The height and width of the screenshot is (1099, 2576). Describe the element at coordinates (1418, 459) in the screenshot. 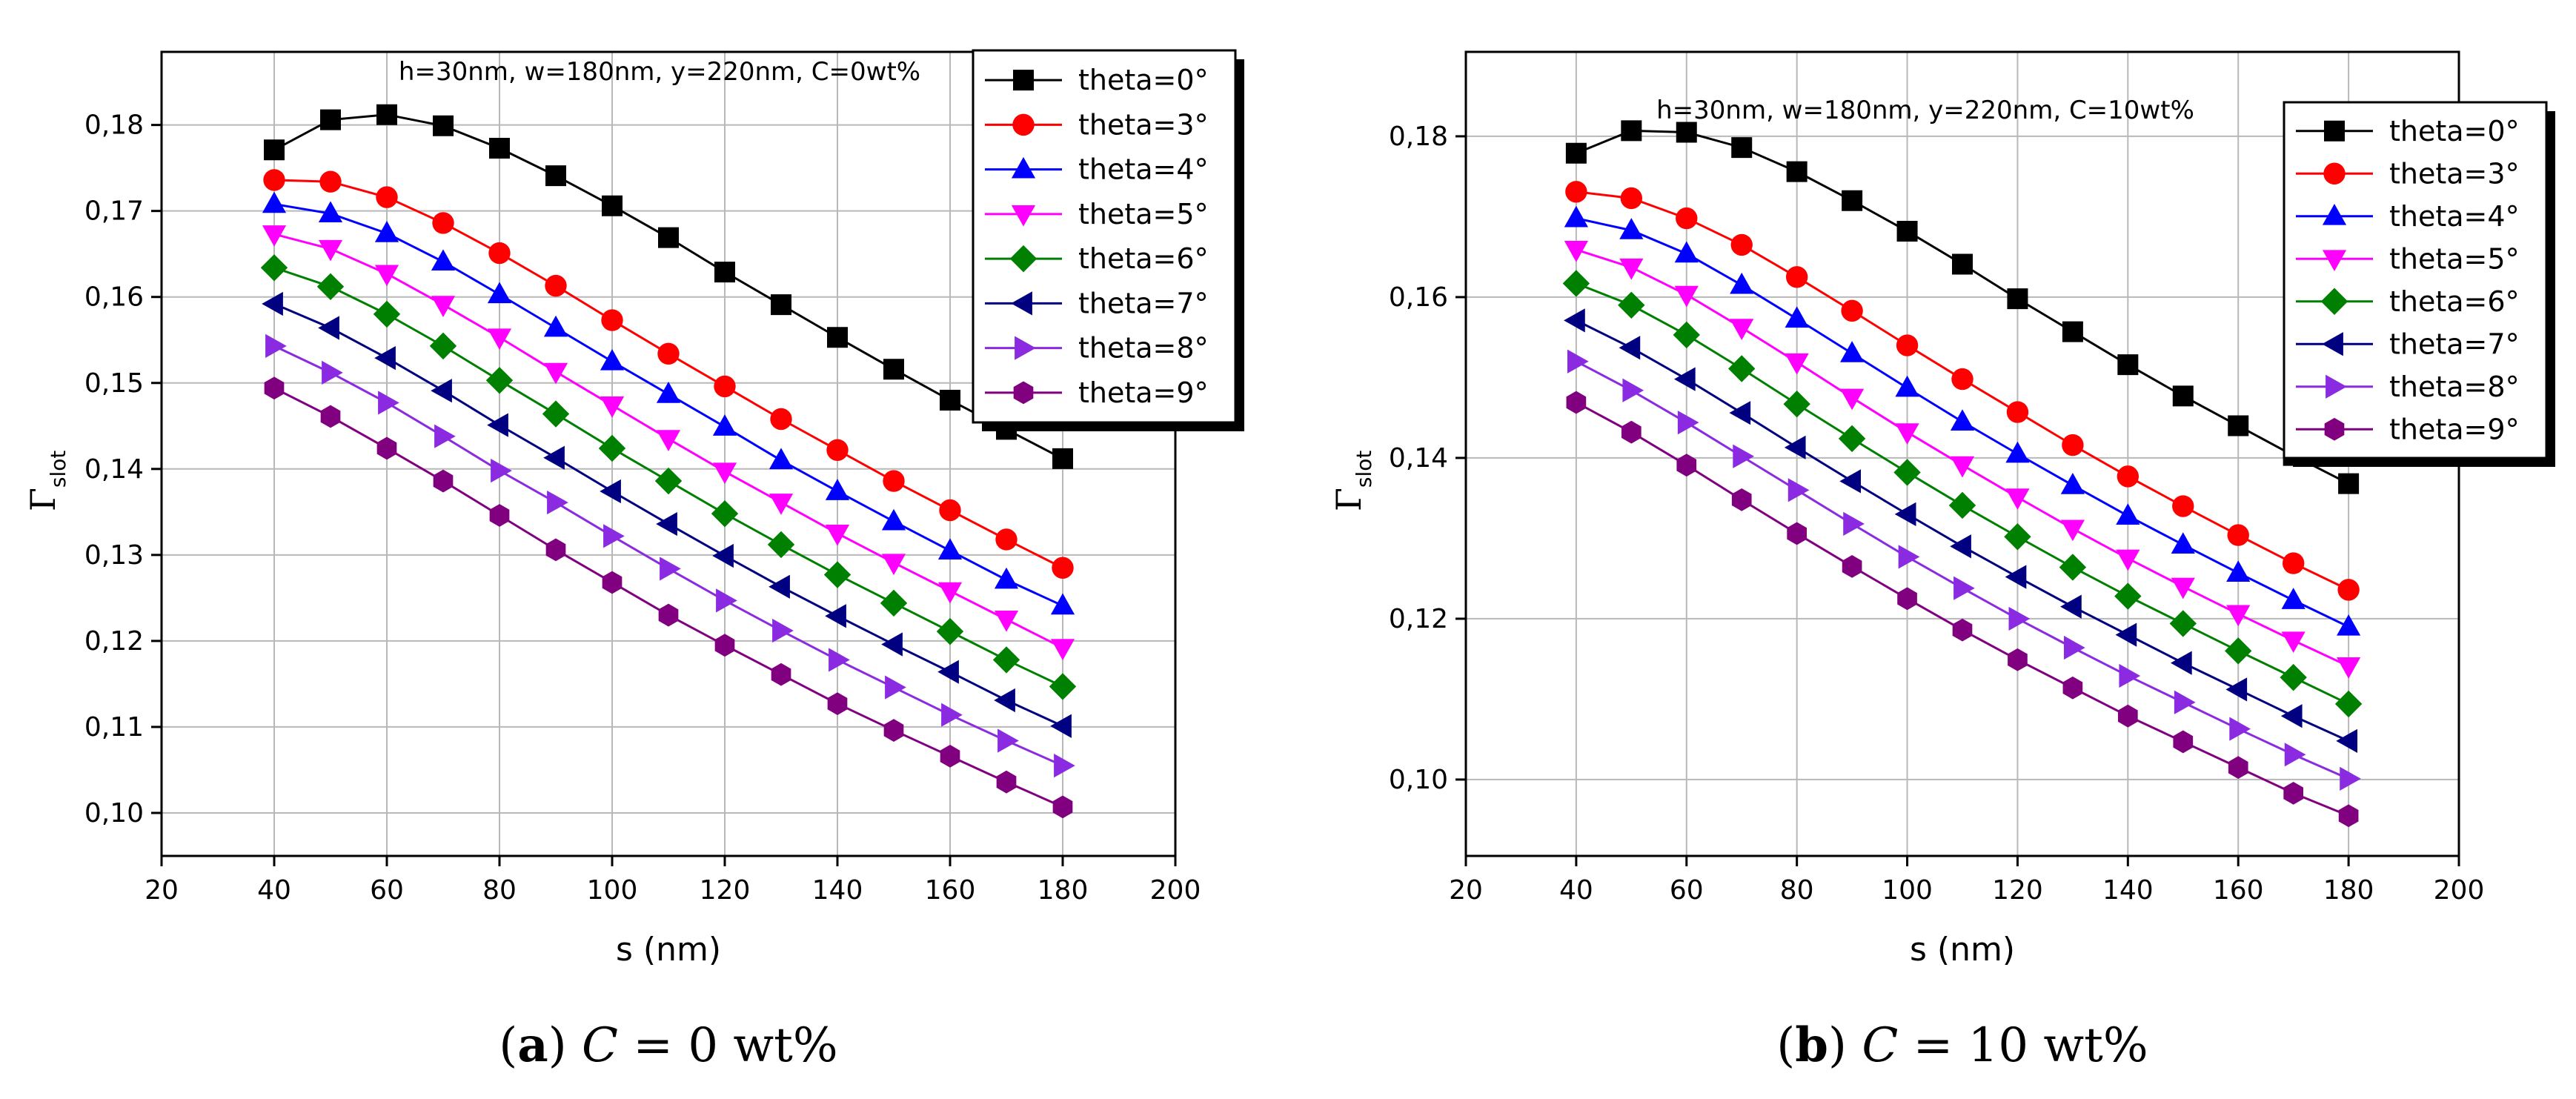

I see `y-tick-label: 0,14` at that location.